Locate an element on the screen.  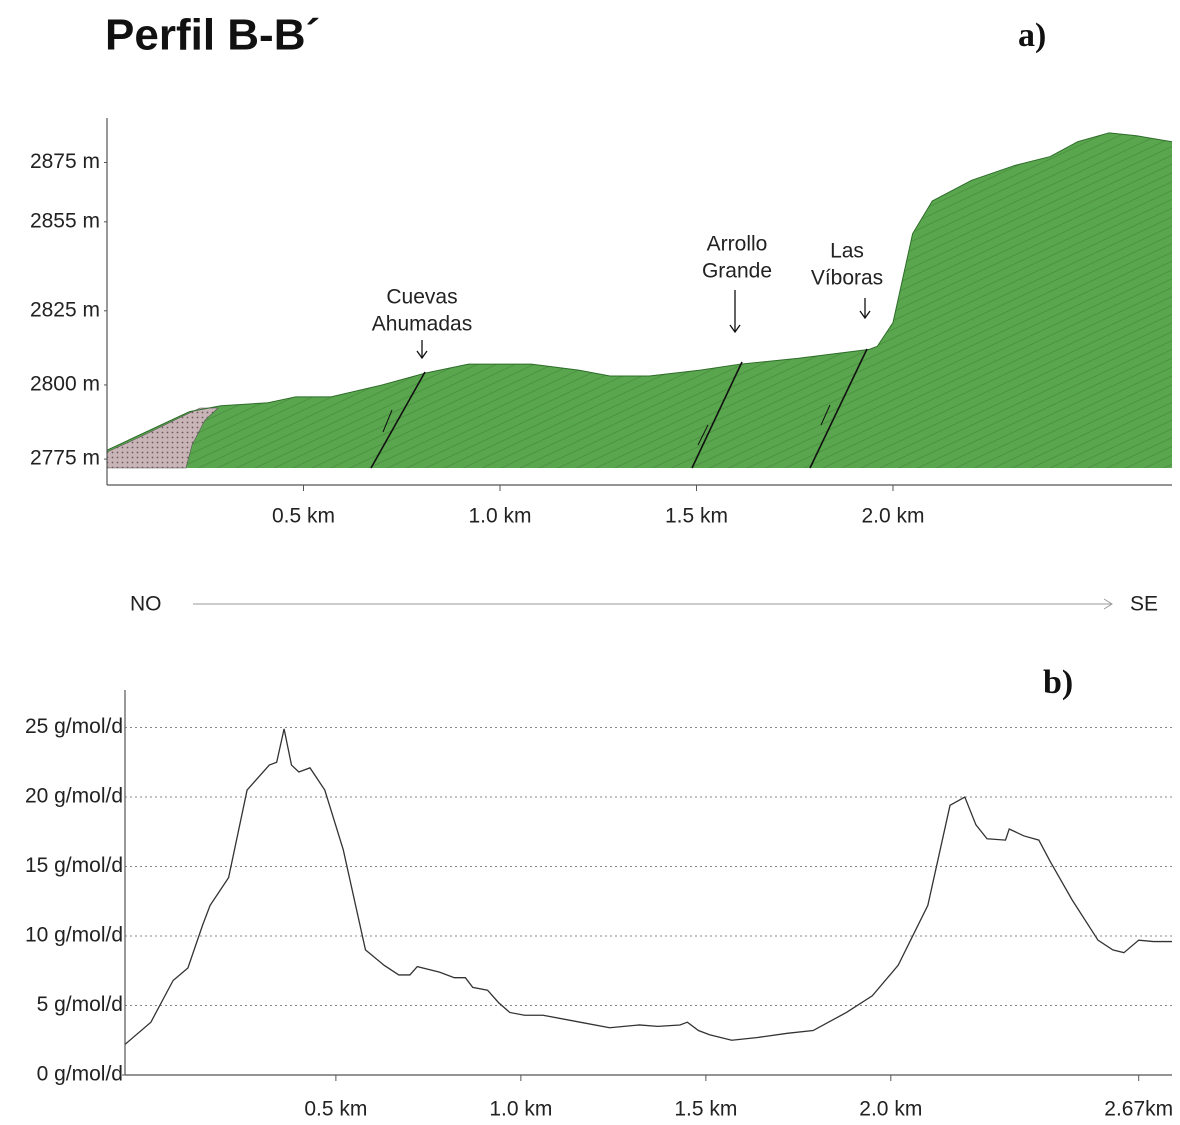
direction-from: NO is located at coordinates (146, 604).